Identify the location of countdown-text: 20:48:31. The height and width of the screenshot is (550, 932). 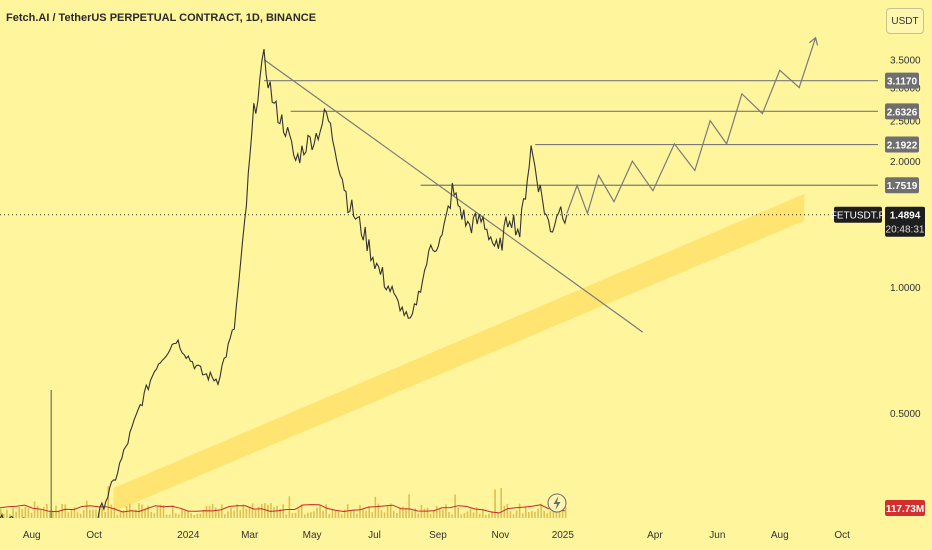
(905, 230).